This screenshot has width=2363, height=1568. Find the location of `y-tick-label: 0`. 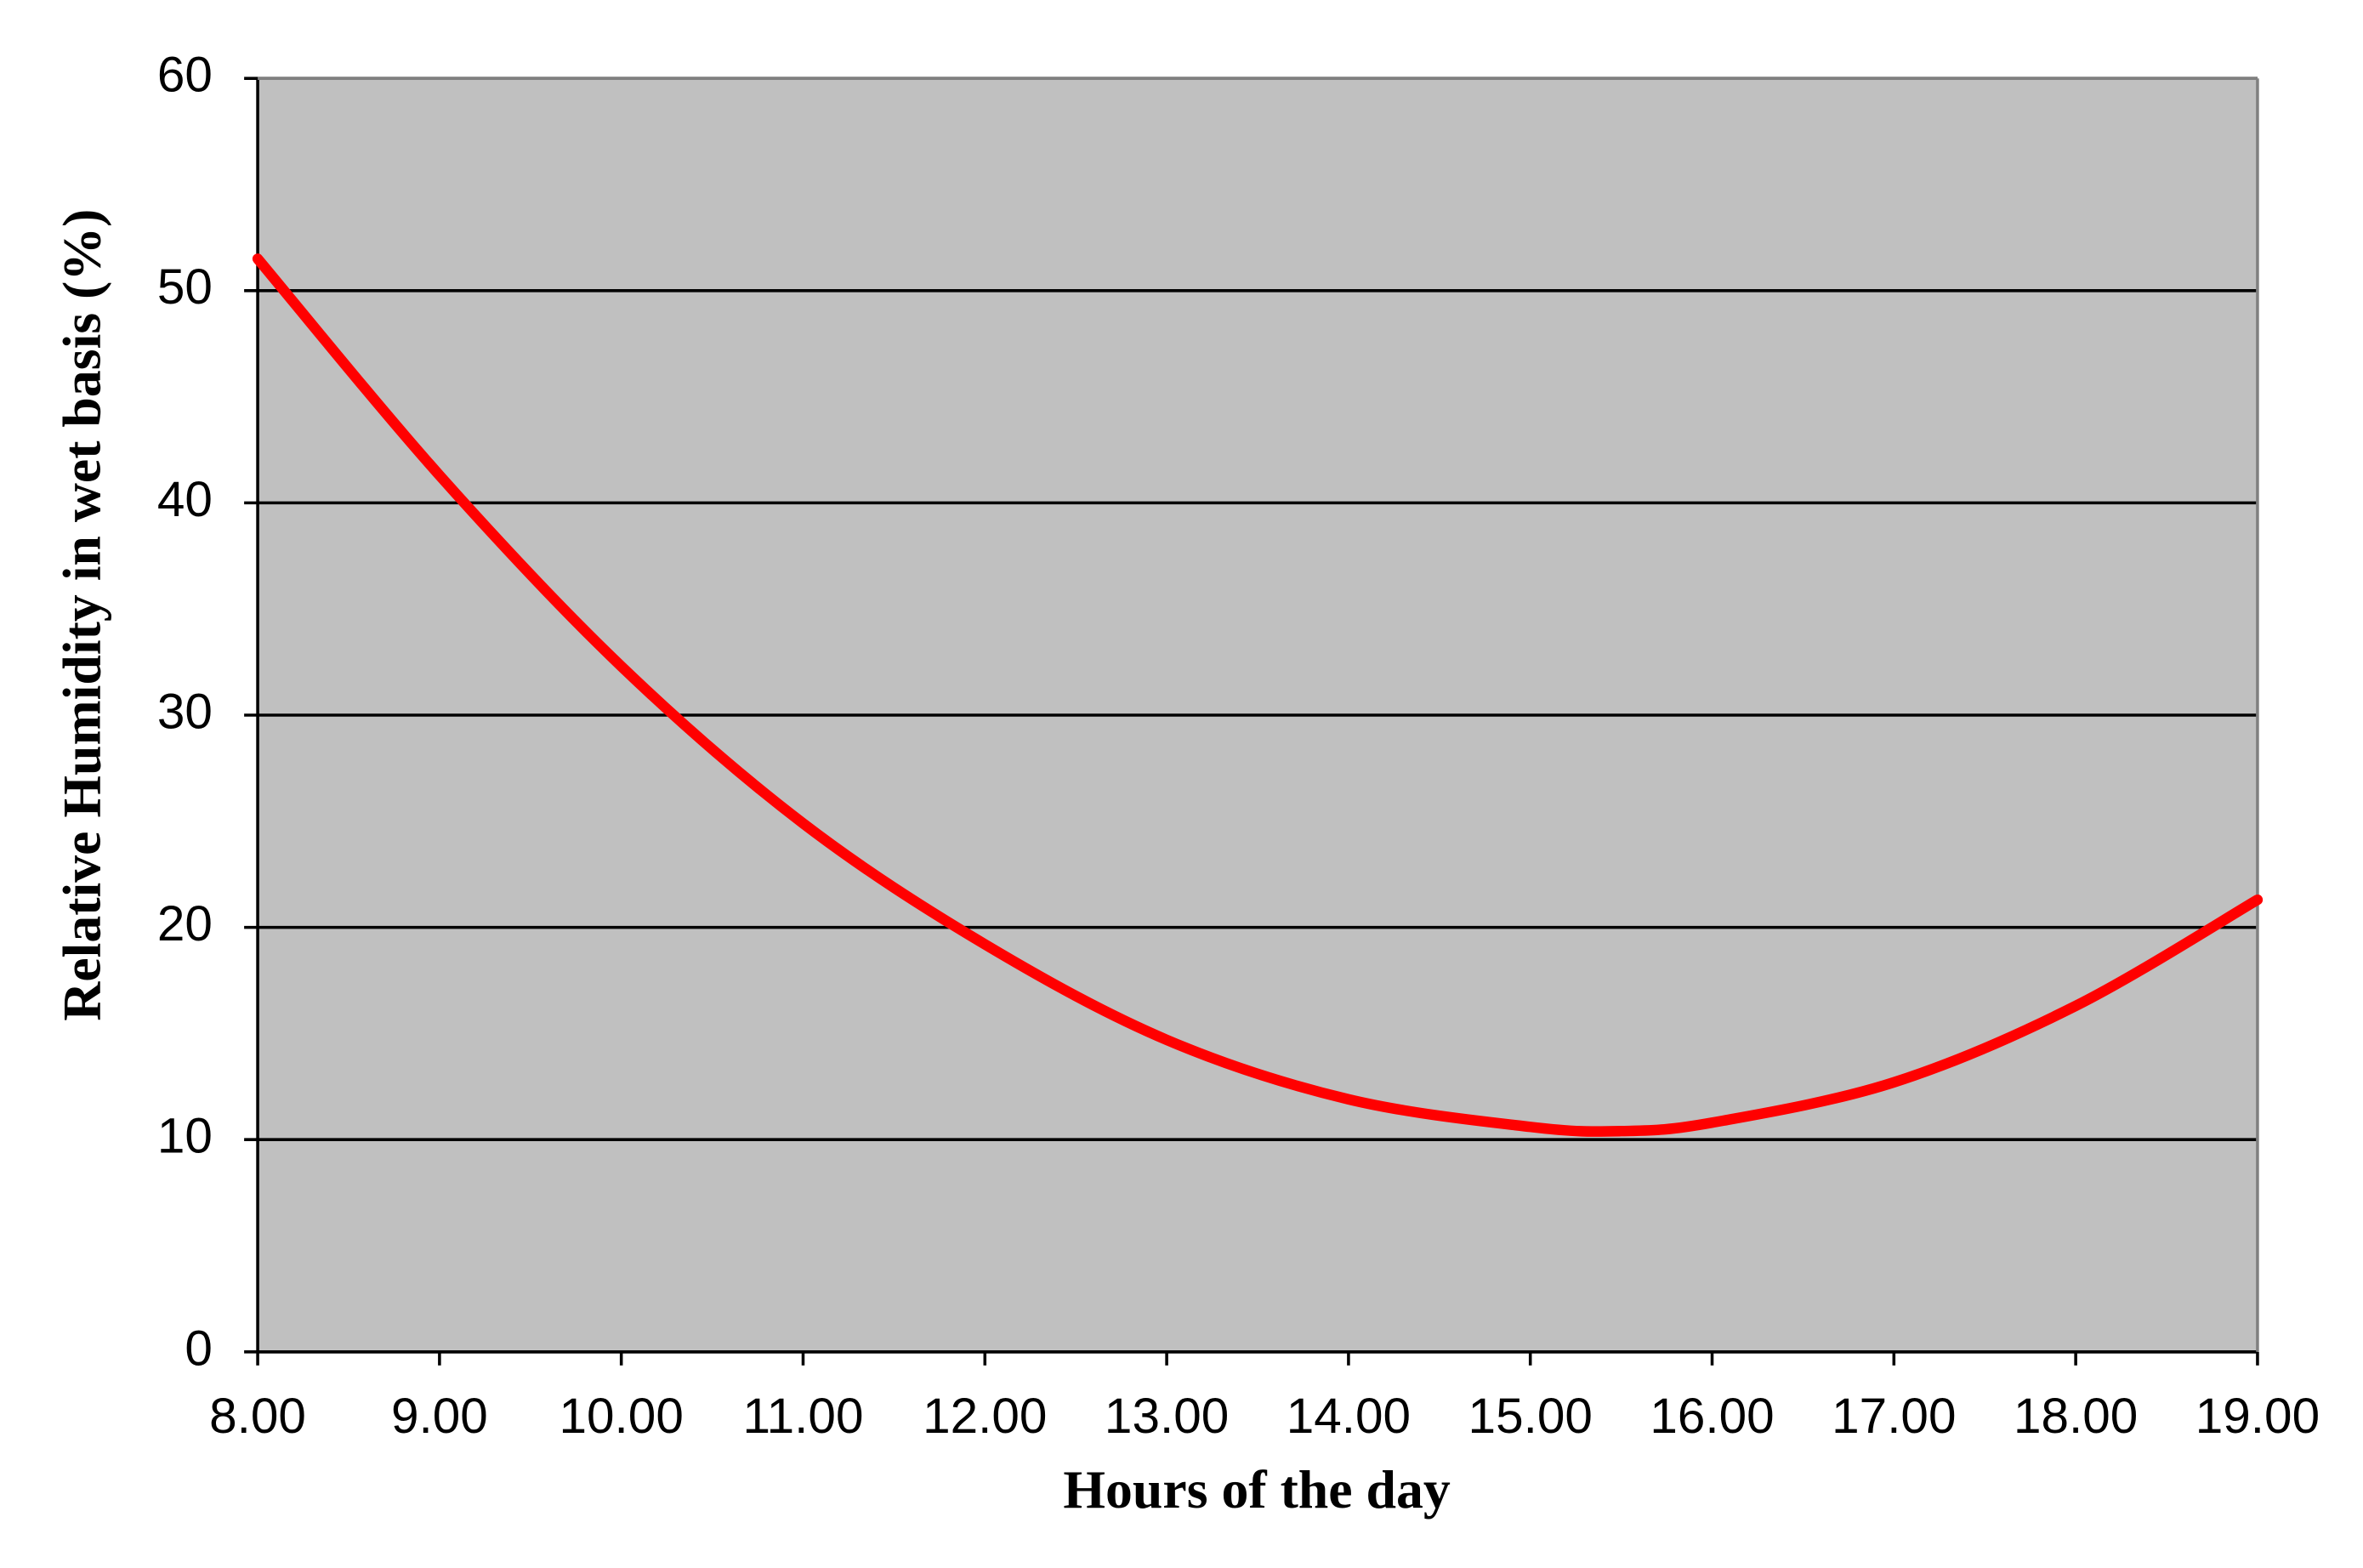

y-tick-label: 0 is located at coordinates (199, 1348).